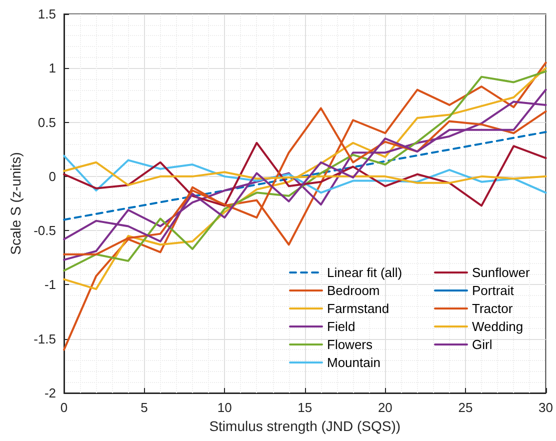  I want to click on y-tick-label: -0.5, so click(45, 230).